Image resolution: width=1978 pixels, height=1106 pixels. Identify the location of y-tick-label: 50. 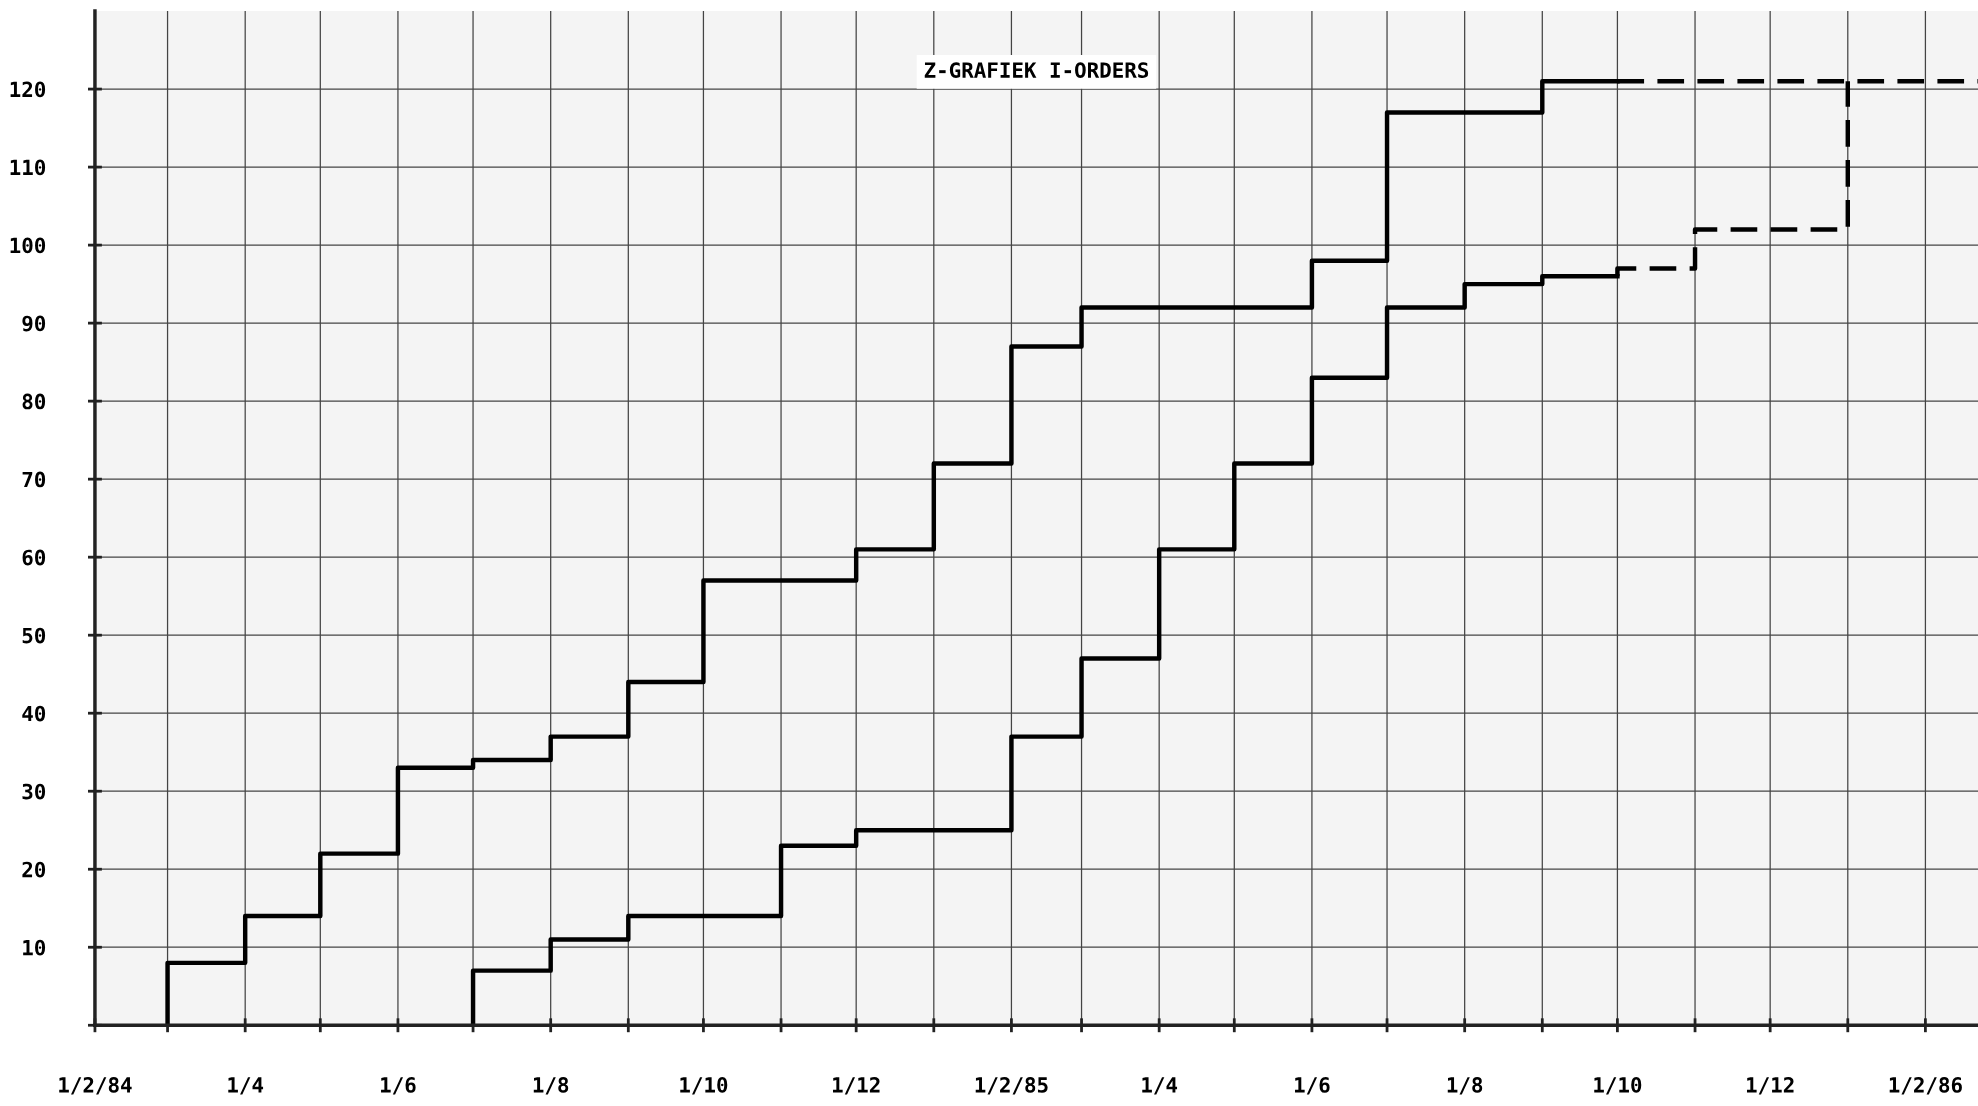
(34, 635).